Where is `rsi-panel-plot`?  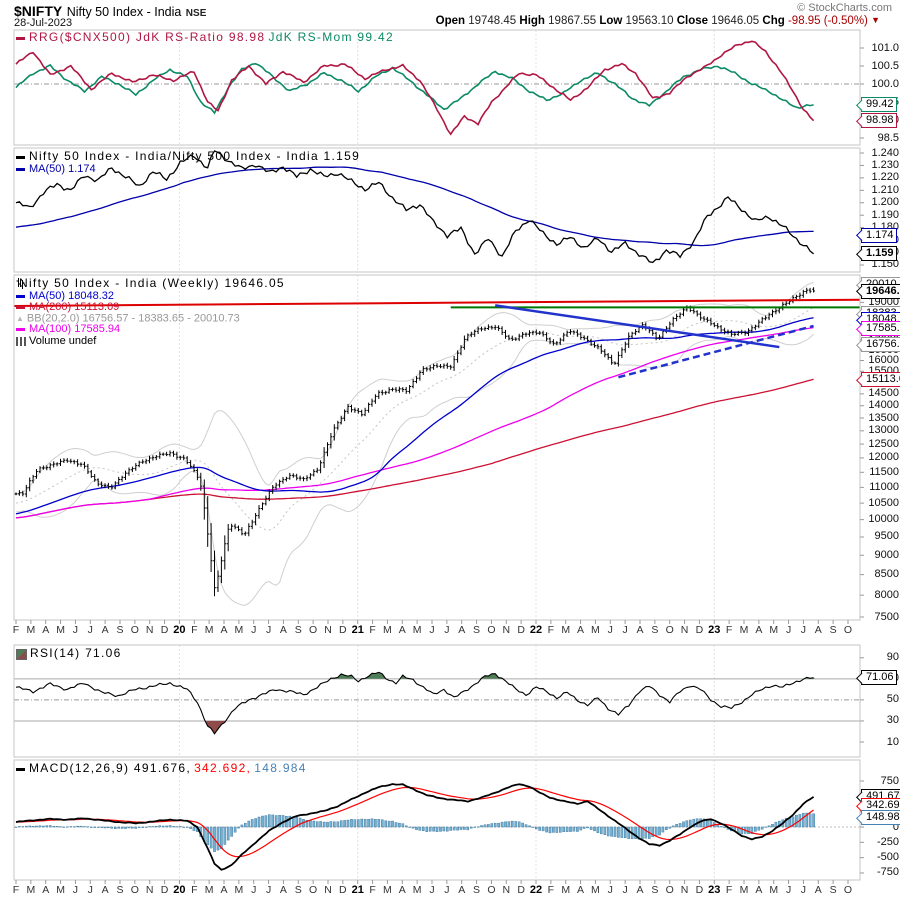
rsi-panel-plot is located at coordinates (437, 701).